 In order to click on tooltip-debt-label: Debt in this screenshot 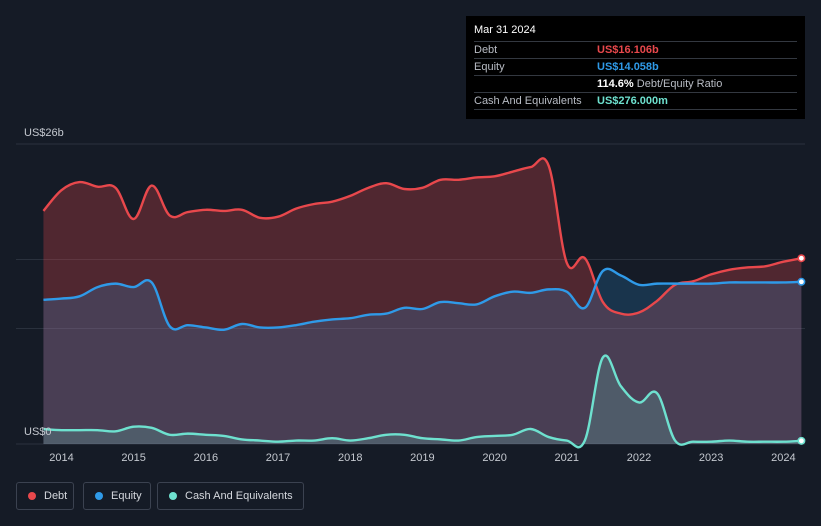, I will do `click(486, 50)`.